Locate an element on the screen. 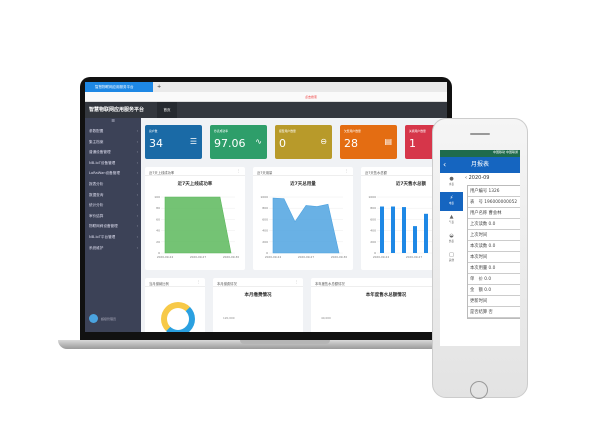 The width and height of the screenshot is (600, 430). report-row: 本次读数 0.0 is located at coordinates (494, 246).